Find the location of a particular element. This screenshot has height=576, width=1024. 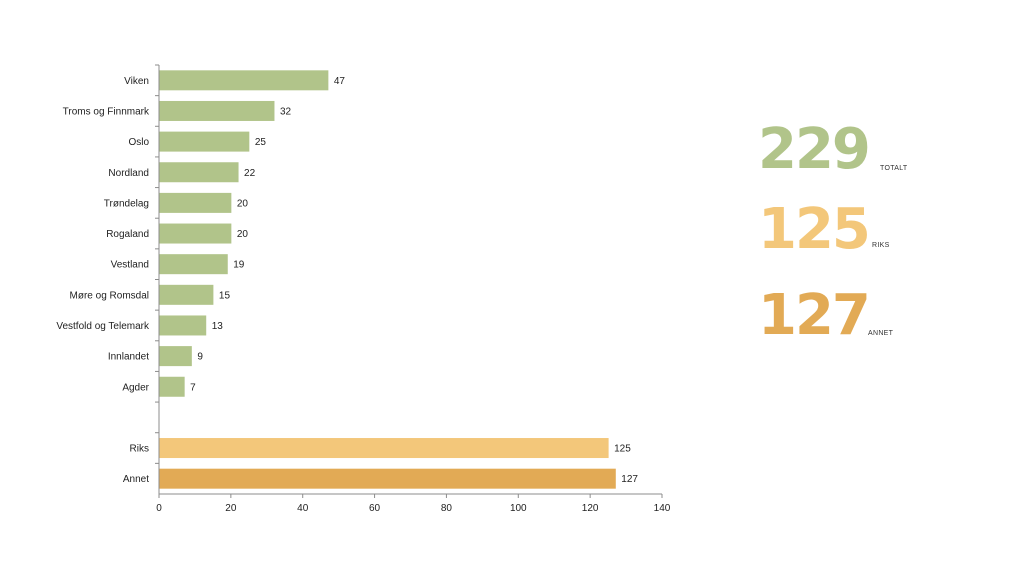

category-label-7: Møre og Romsdal is located at coordinates (109, 295).